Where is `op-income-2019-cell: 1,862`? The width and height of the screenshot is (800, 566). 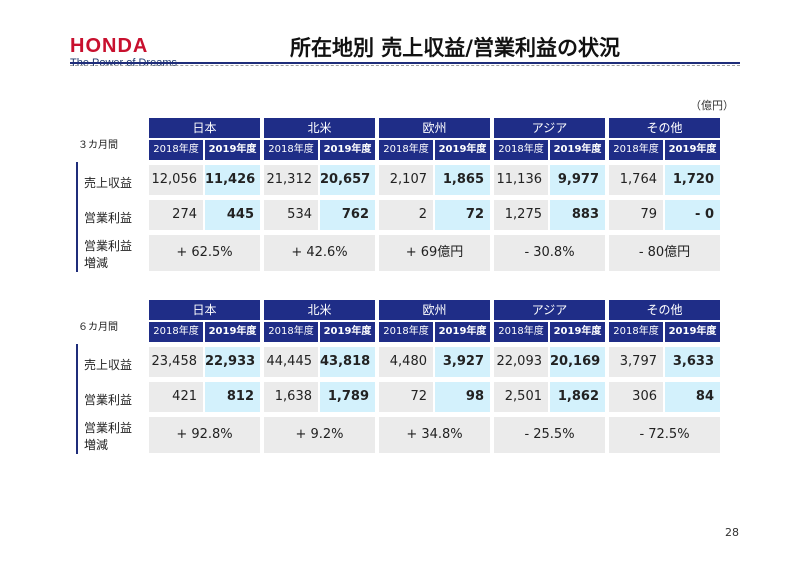 op-income-2019-cell: 1,862 is located at coordinates (577, 397).